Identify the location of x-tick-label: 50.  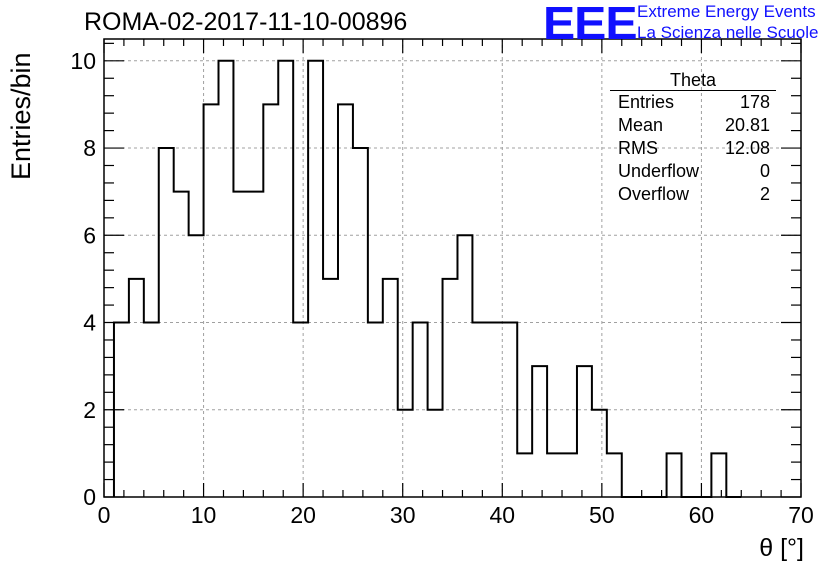
(602, 515).